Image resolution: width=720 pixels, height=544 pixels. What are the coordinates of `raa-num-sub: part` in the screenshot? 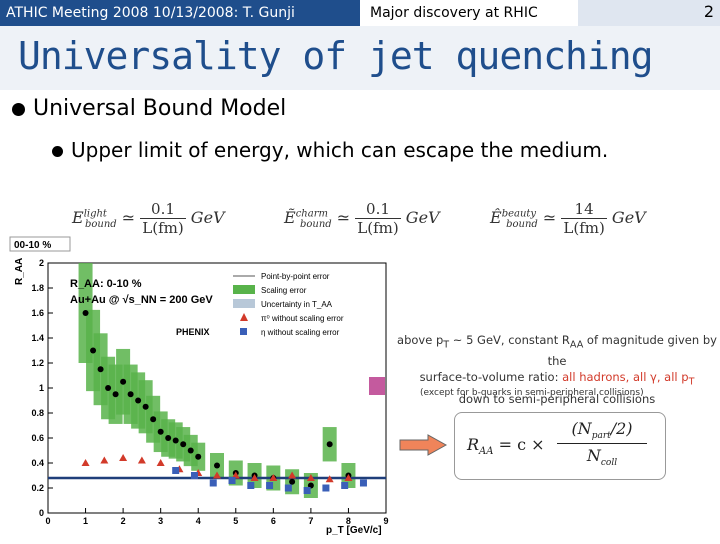 It's located at (601, 436).